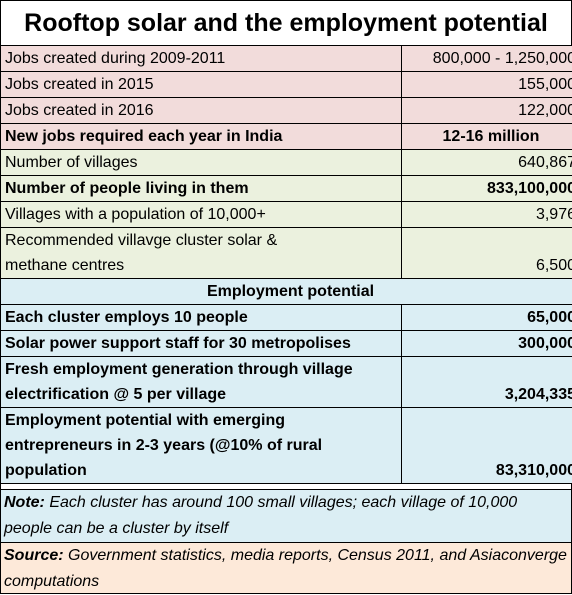 The image size is (572, 595). What do you see at coordinates (487, 137) in the screenshot?
I see `row-value: 12-16 million` at bounding box center [487, 137].